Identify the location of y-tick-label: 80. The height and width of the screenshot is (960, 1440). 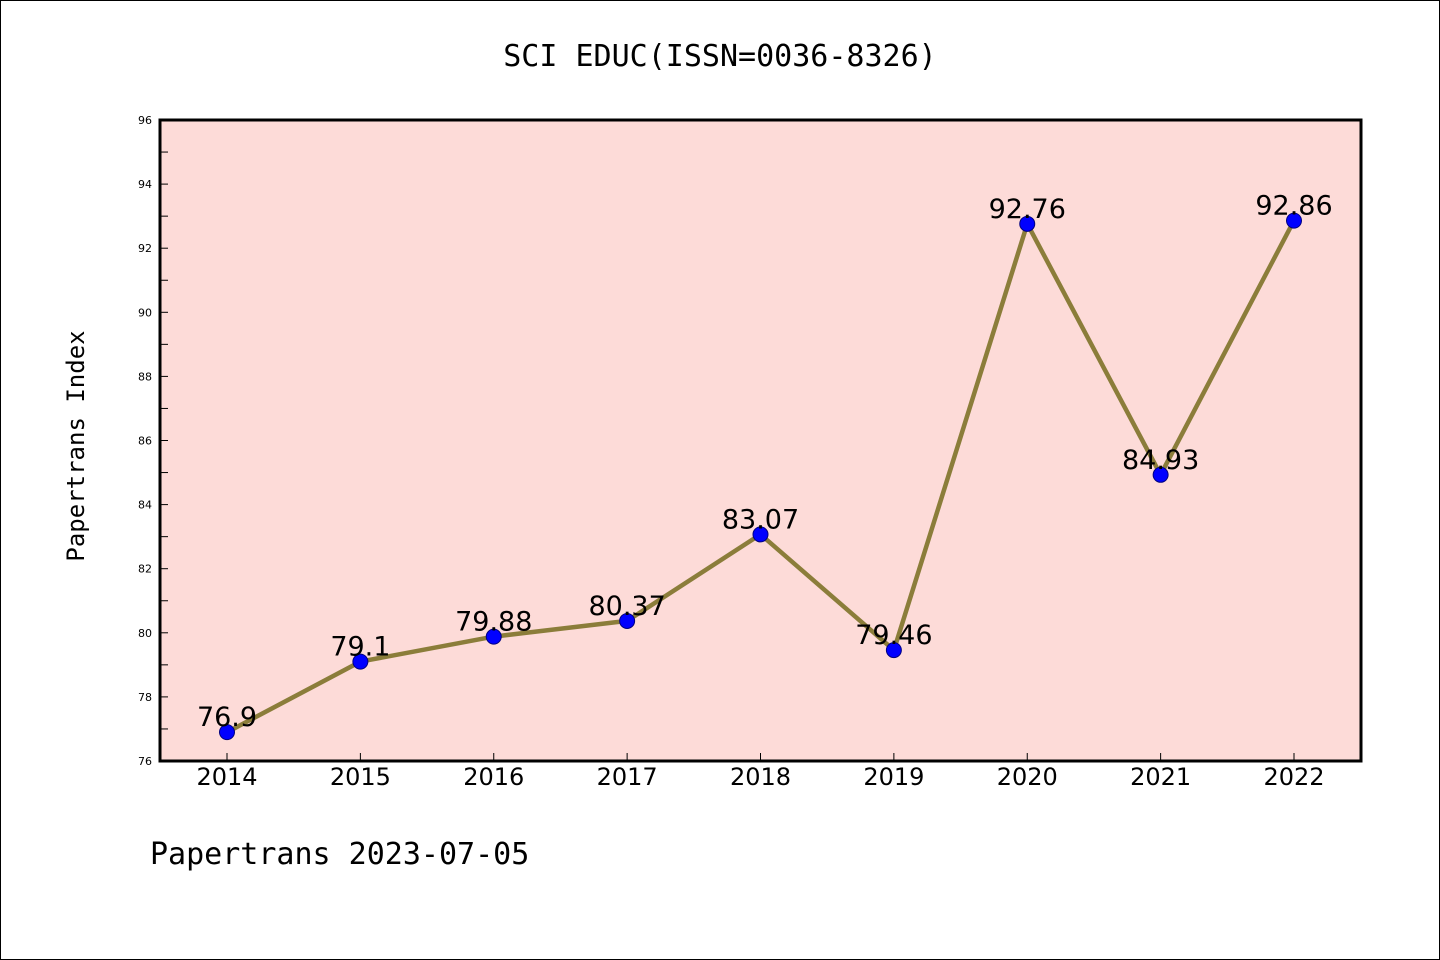
(145, 633).